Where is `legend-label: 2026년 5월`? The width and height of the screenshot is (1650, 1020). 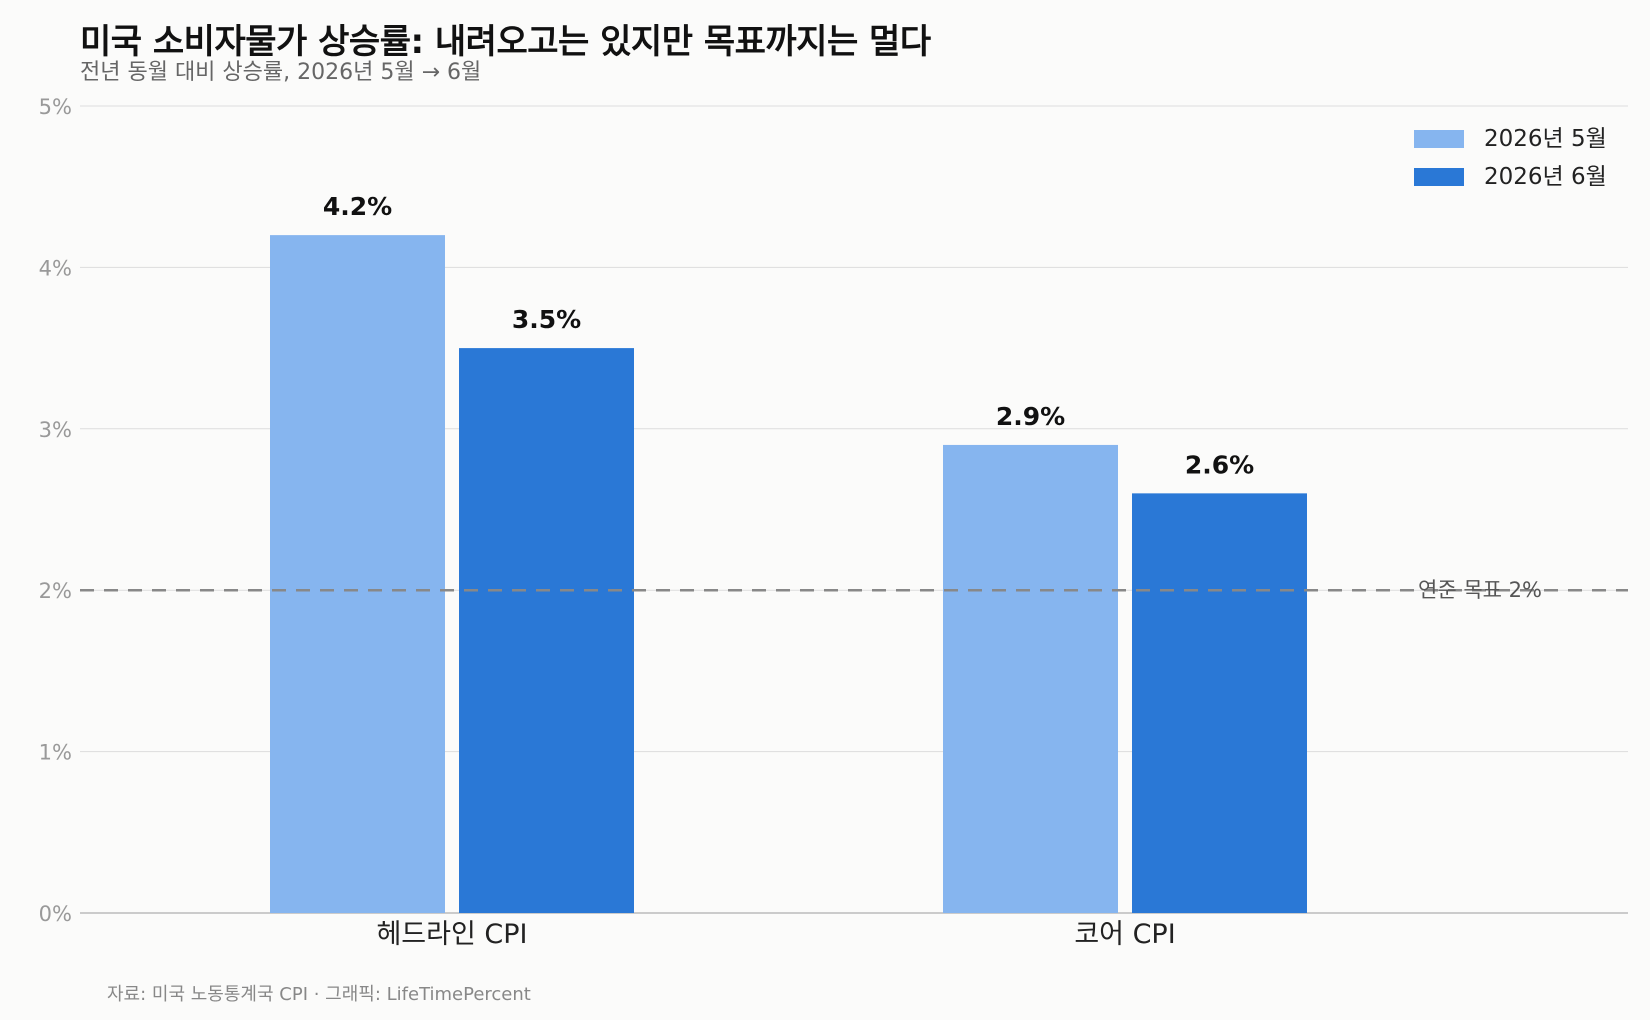
legend-label: 2026년 5월 is located at coordinates (1545, 139).